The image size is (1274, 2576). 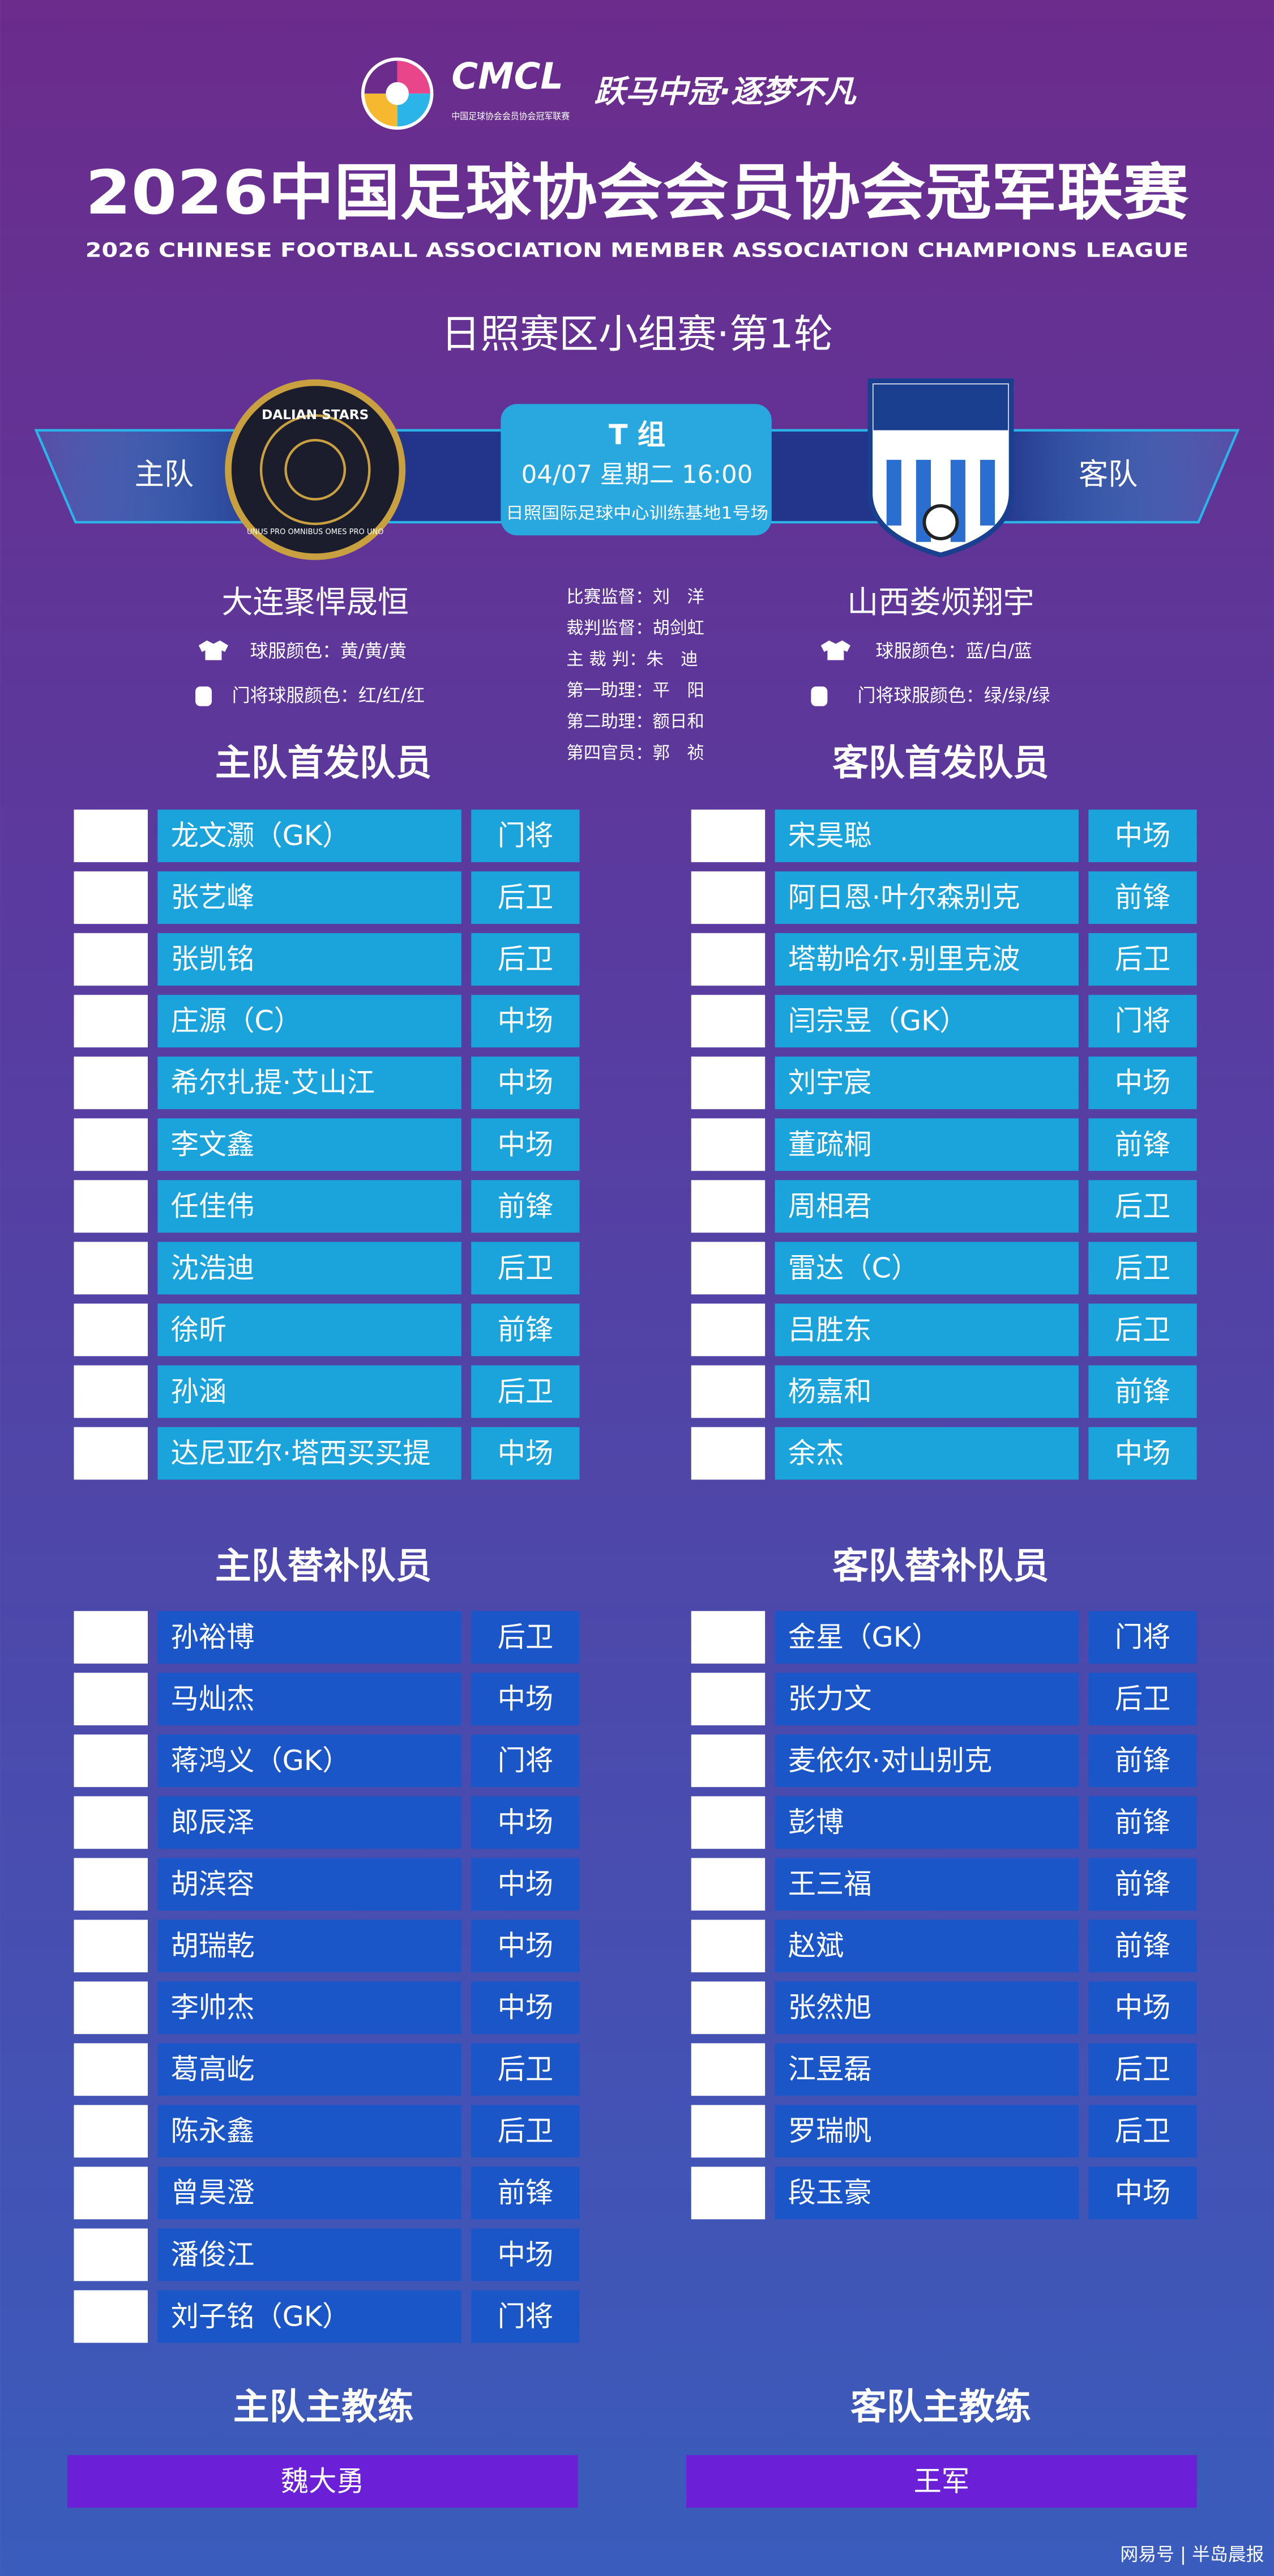 I want to click on player-number: 66, so click(x=728, y=2193).